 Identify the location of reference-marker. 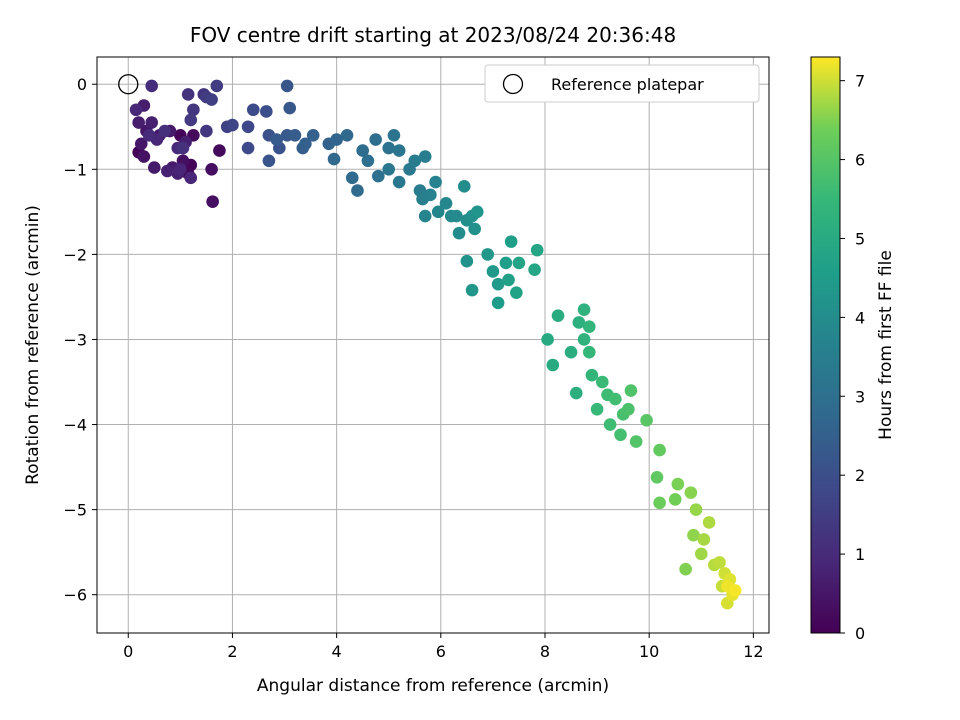
(128, 84).